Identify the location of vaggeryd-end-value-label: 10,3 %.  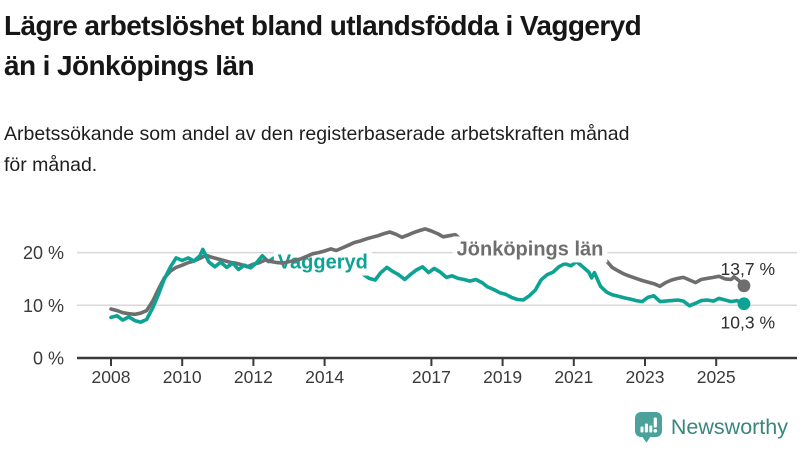
(748, 323).